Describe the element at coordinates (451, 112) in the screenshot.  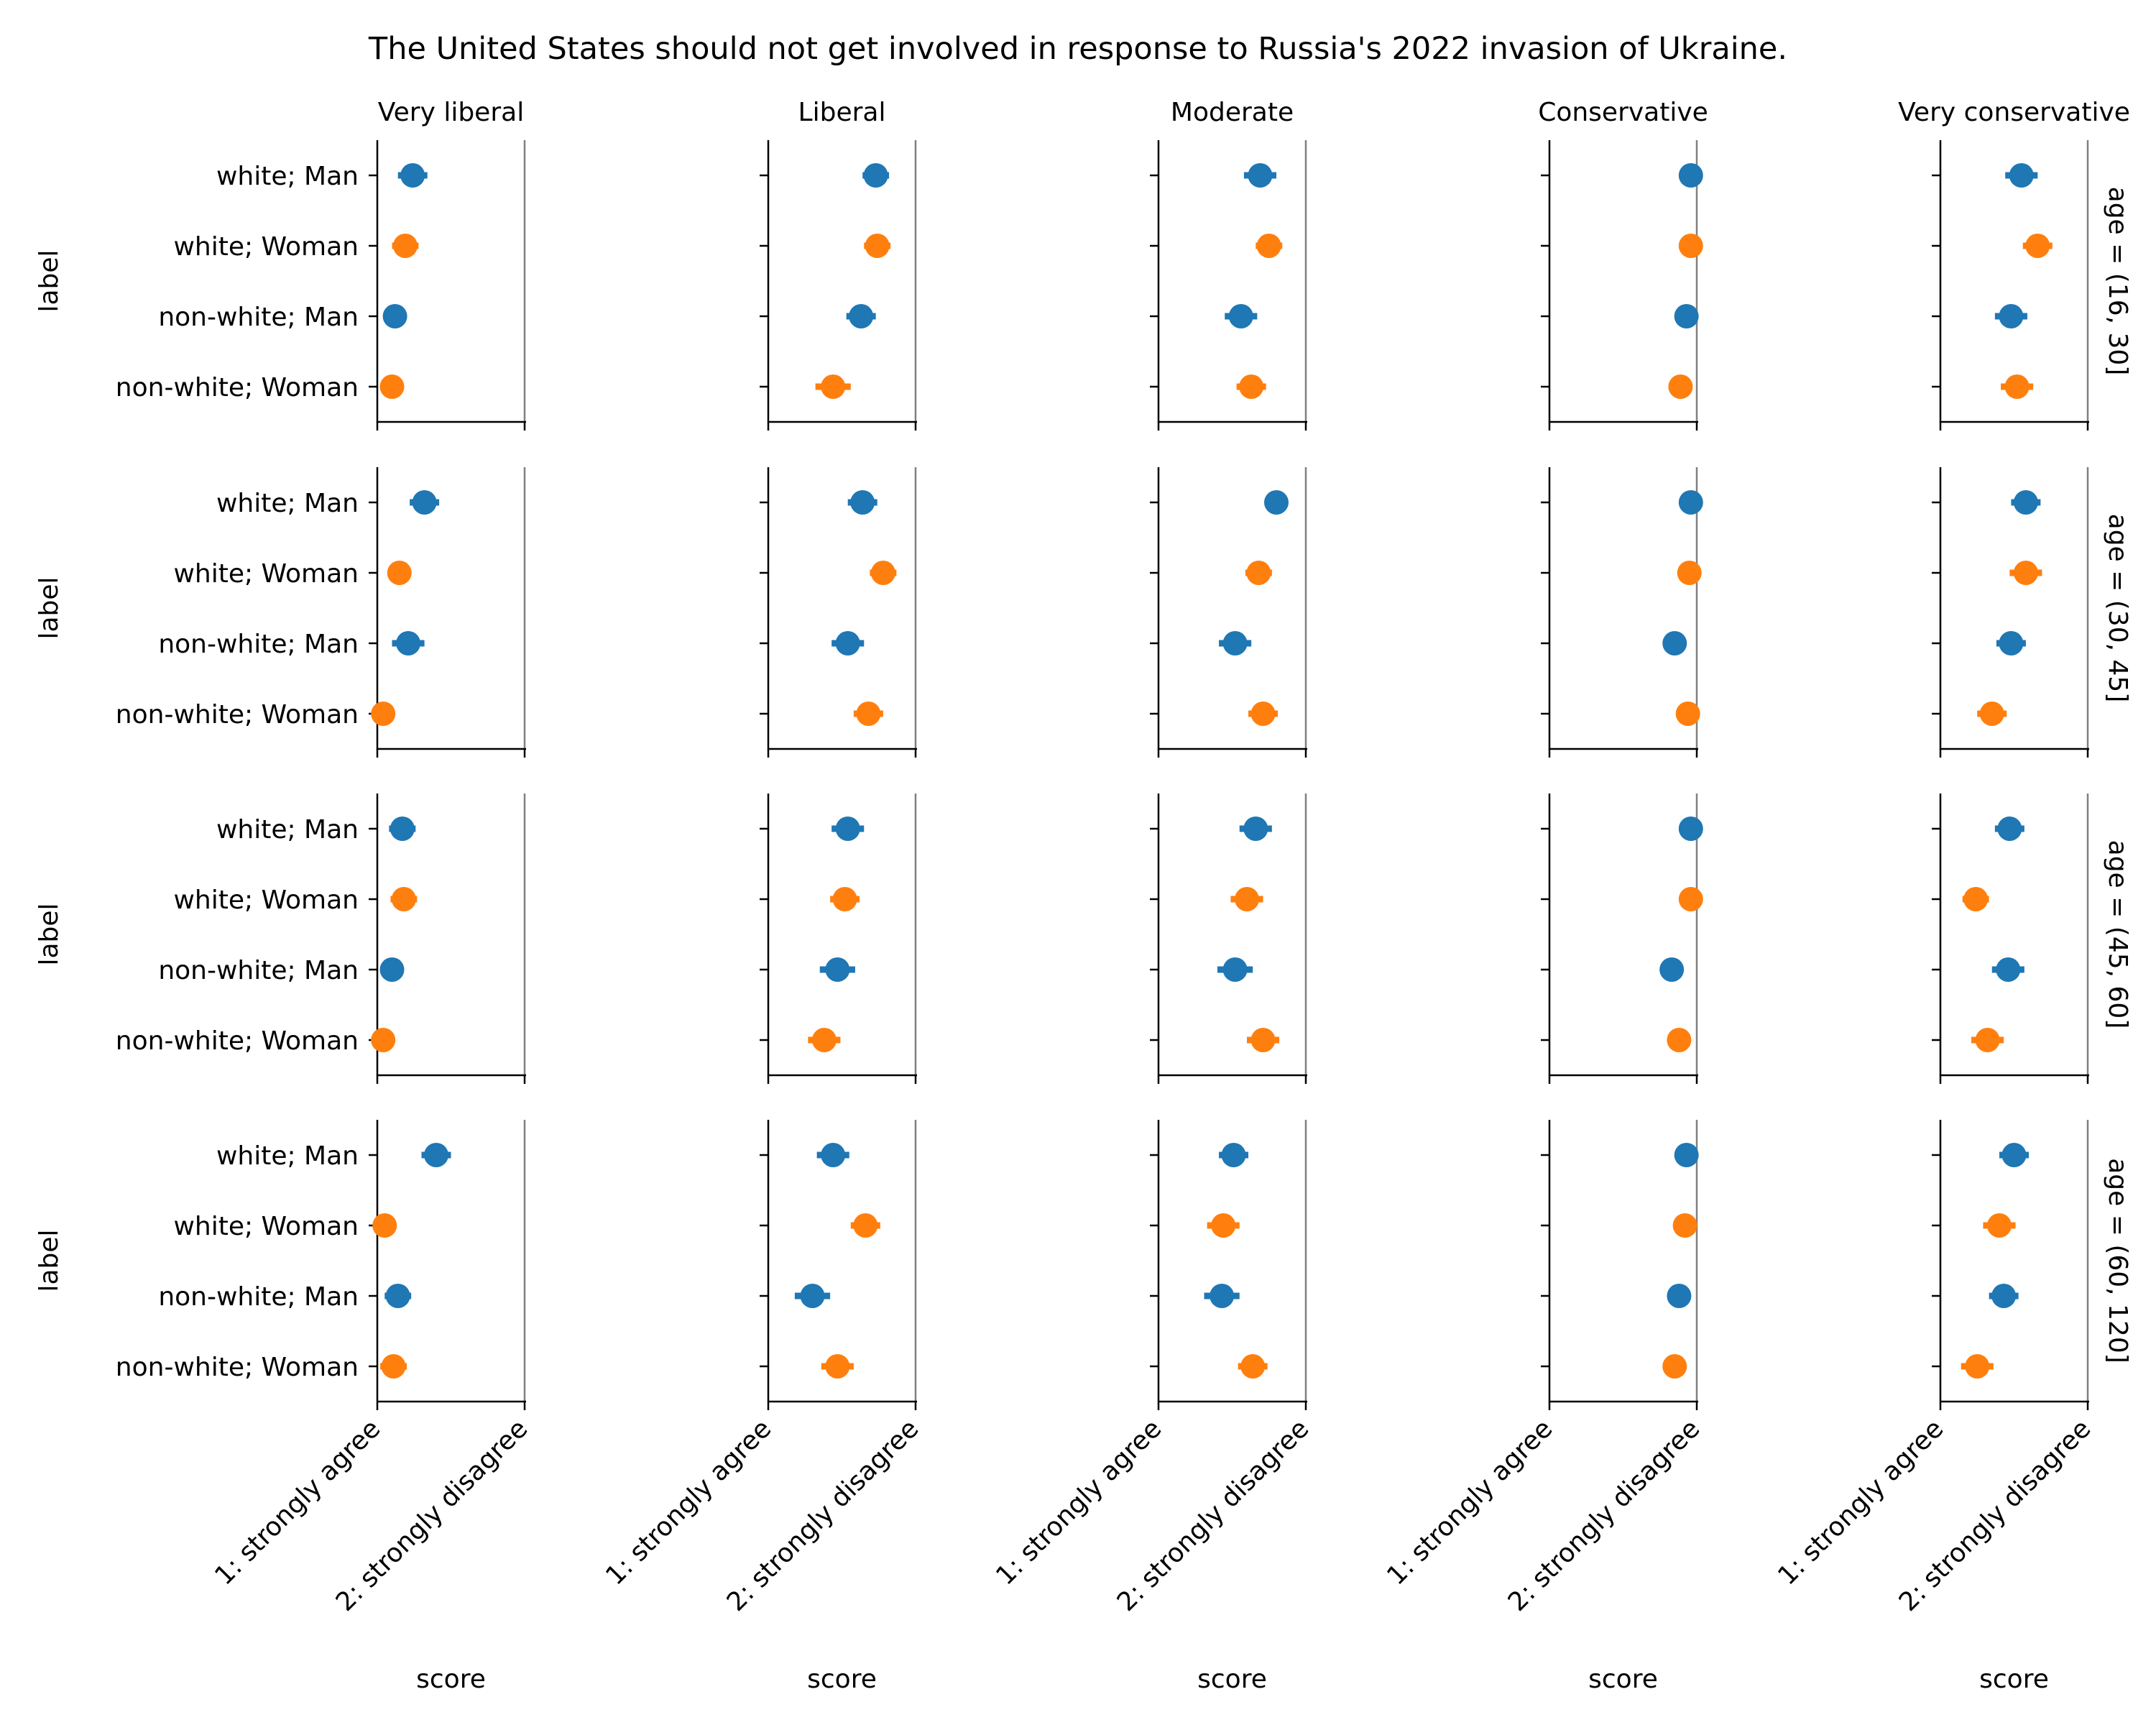
I see `column-facet-label: Very liberal` at that location.